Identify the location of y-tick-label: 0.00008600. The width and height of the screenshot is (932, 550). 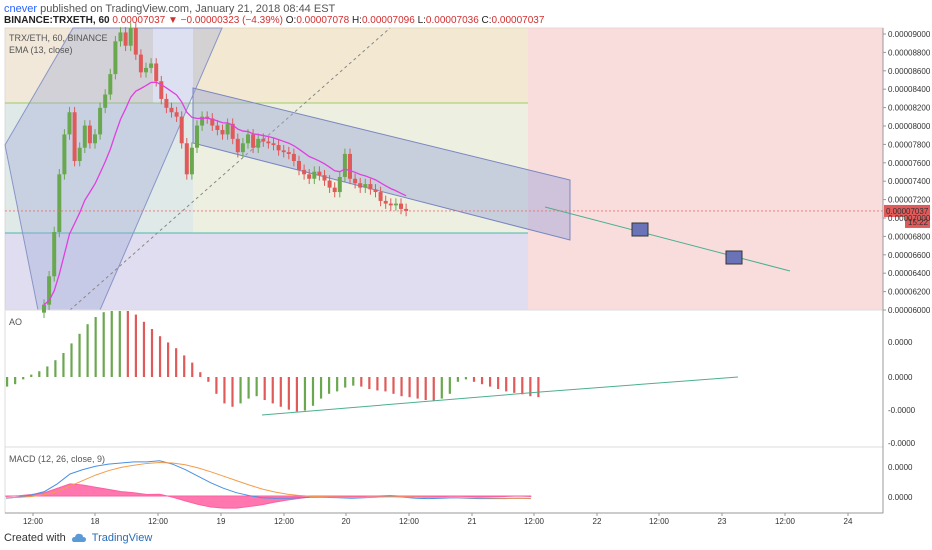
(909, 71).